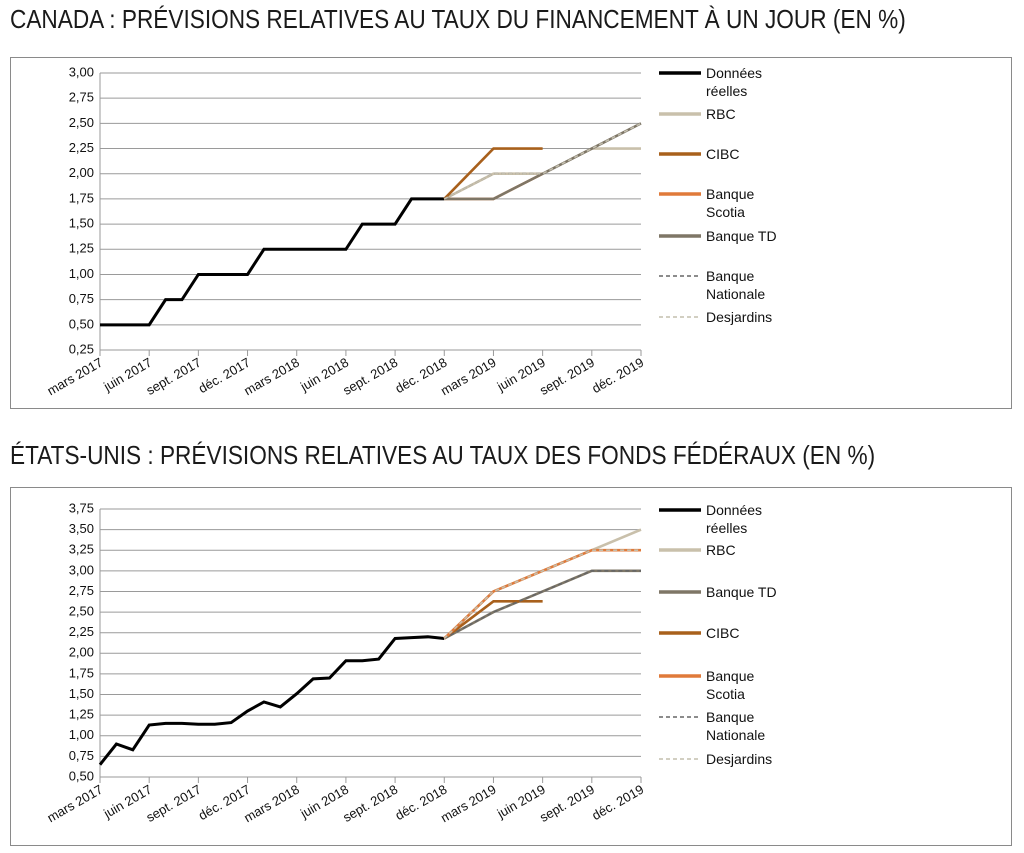 Image resolution: width=1024 pixels, height=853 pixels. Describe the element at coordinates (81, 549) in the screenshot. I see `y-tick-label: 3,25` at that location.